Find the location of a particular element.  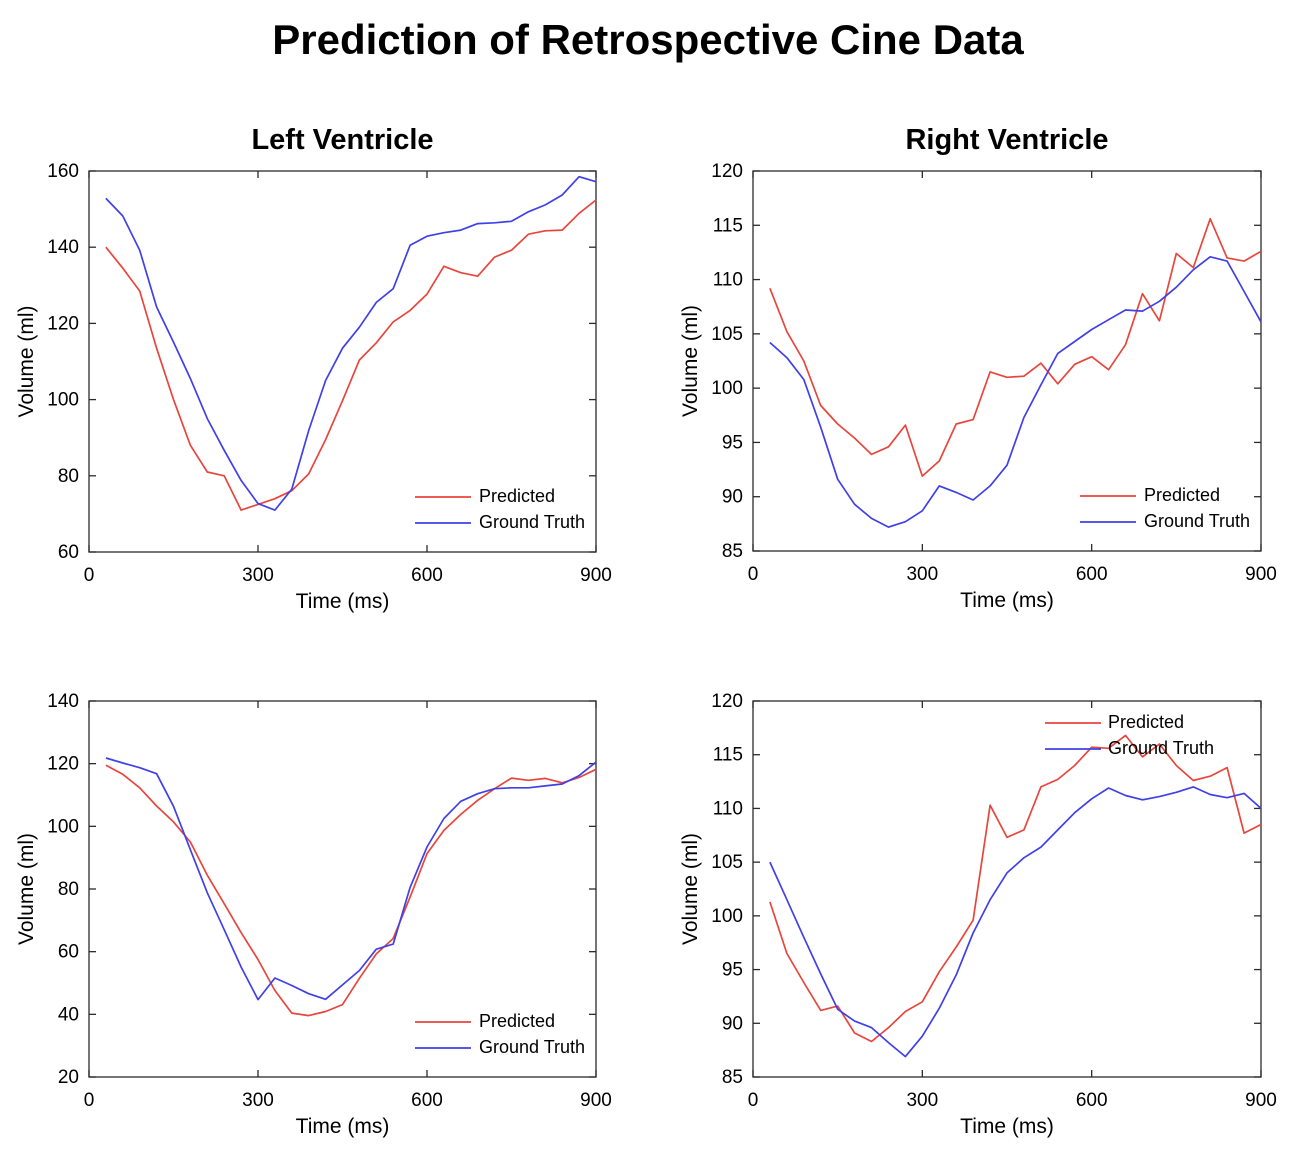

figure-title: Prediction of Retrospective Cine Data is located at coordinates (648, 39).